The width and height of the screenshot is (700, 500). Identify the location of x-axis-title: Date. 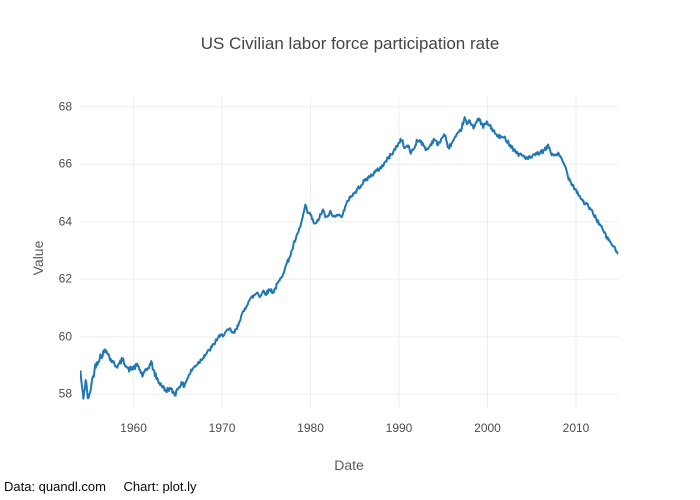
(349, 465).